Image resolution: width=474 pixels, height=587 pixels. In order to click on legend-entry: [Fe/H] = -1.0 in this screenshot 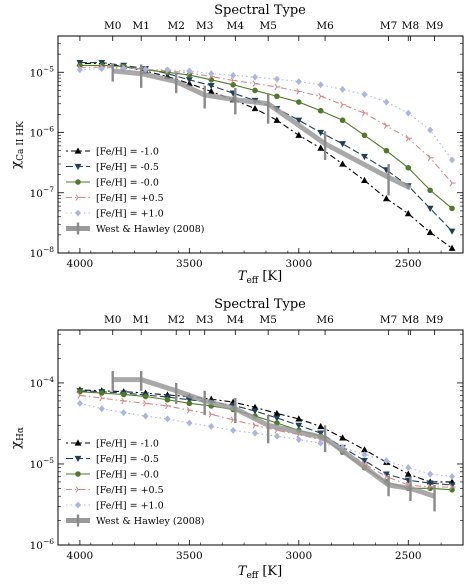, I will do `click(112, 152)`.